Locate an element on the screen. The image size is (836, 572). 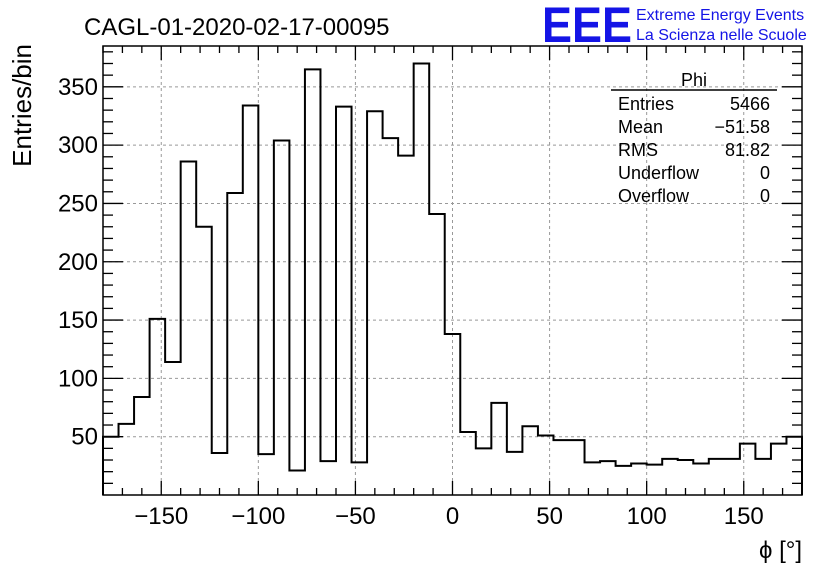
eee-logo-mark: EEE is located at coordinates (587, 26).